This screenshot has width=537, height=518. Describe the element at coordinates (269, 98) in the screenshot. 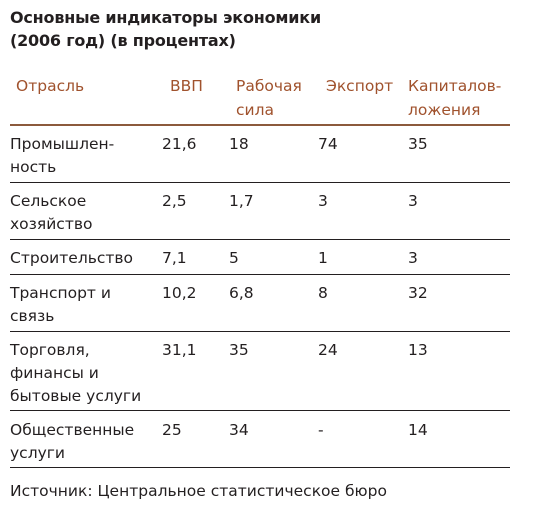

I see `header-labor: Рабочая сила` at that location.